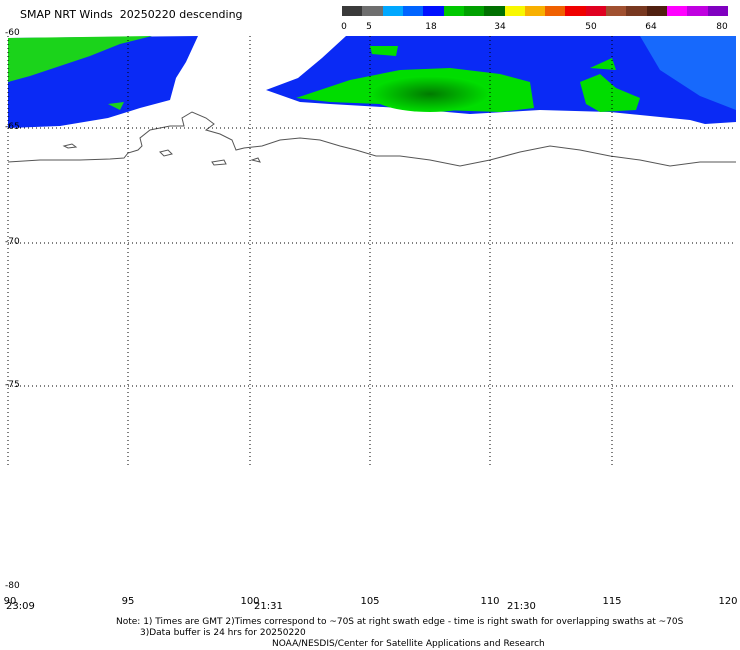 Image resolution: width=740 pixels, height=650 pixels. Describe the element at coordinates (521, 606) in the screenshot. I see `swath-time-label: 21:30` at that location.